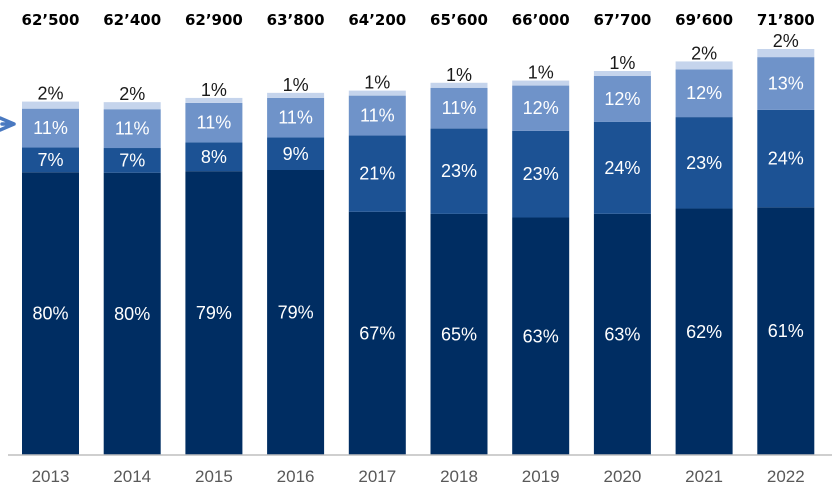 The height and width of the screenshot is (491, 836). Describe the element at coordinates (132, 20) in the screenshot. I see `total-label-2014: 62’400` at that location.